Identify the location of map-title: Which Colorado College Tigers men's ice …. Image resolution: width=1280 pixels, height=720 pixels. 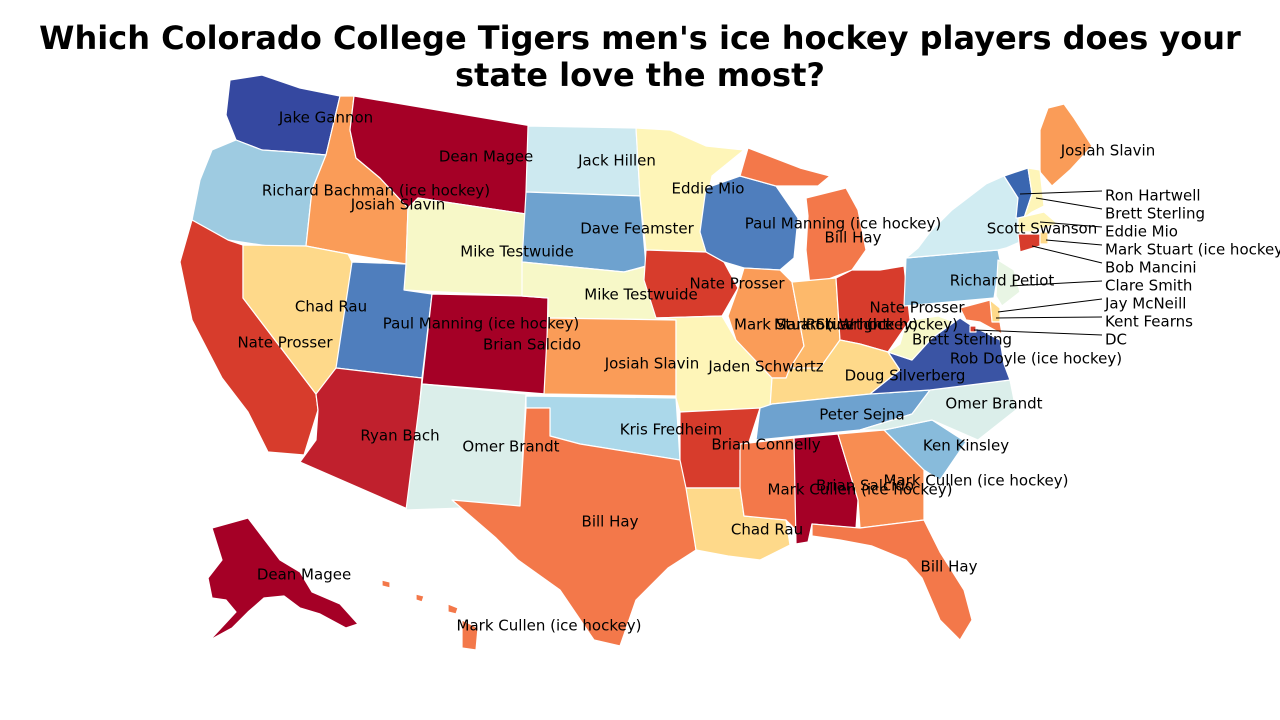
(640, 57).